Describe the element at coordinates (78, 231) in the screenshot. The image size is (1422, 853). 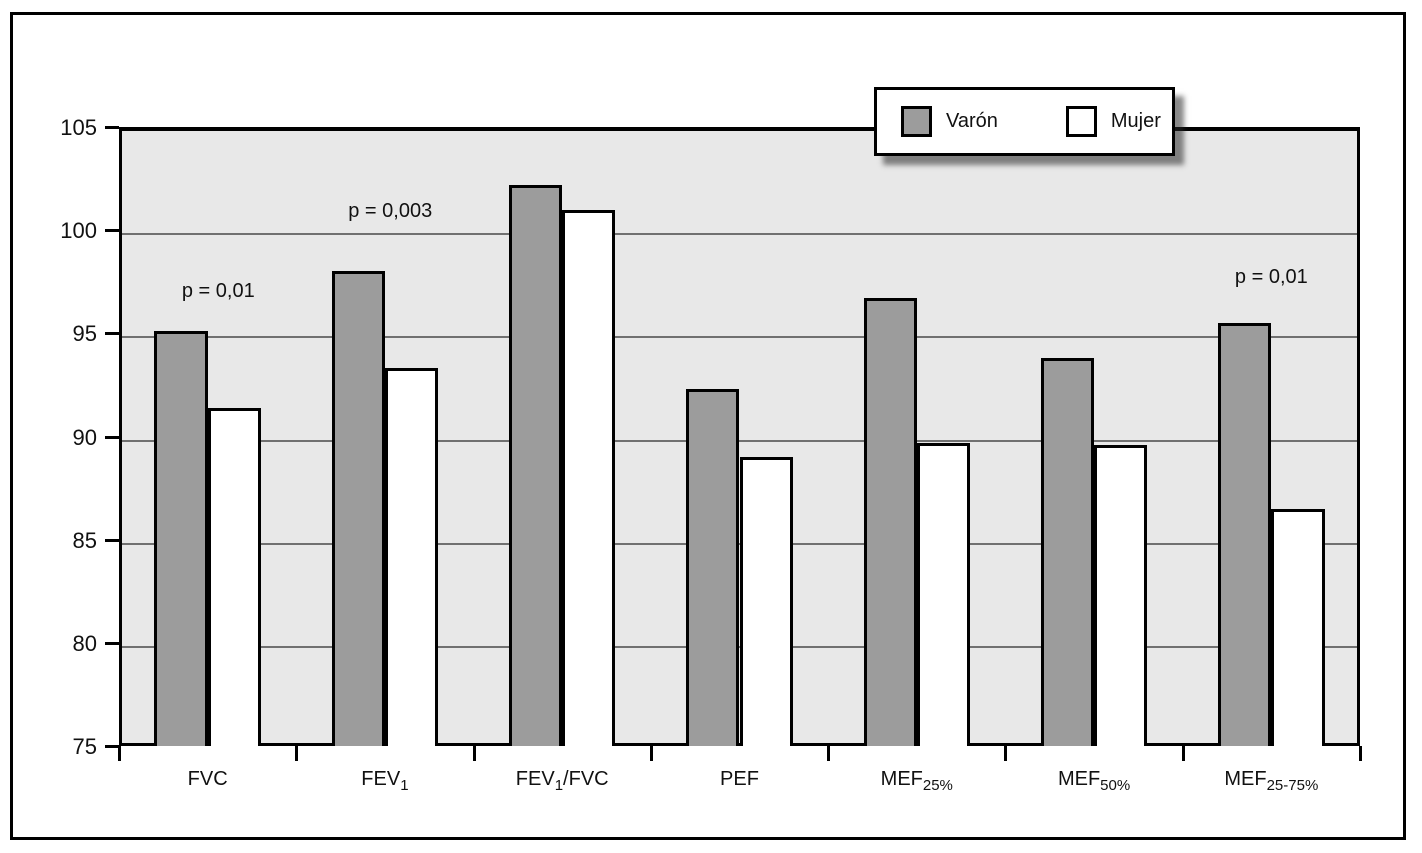
I see `y-axis-label-100: 100` at that location.